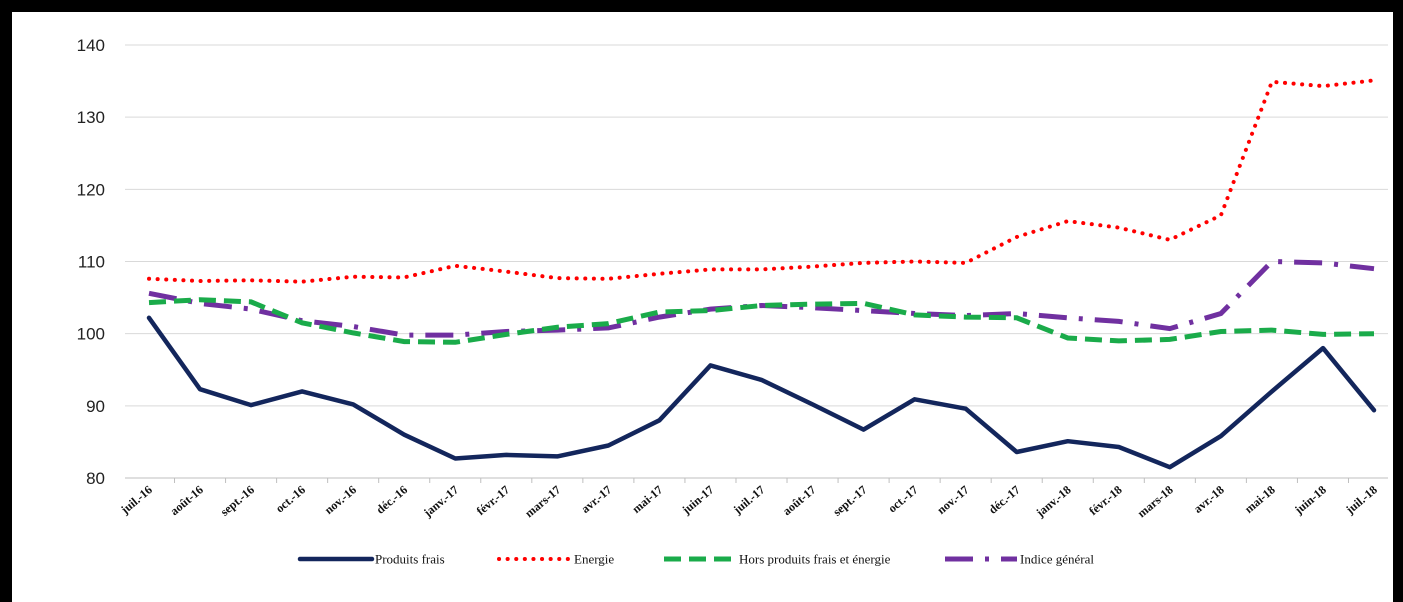 The image size is (1403, 602). What do you see at coordinates (371, 559) in the screenshot?
I see `legend-item: Produits frais` at bounding box center [371, 559].